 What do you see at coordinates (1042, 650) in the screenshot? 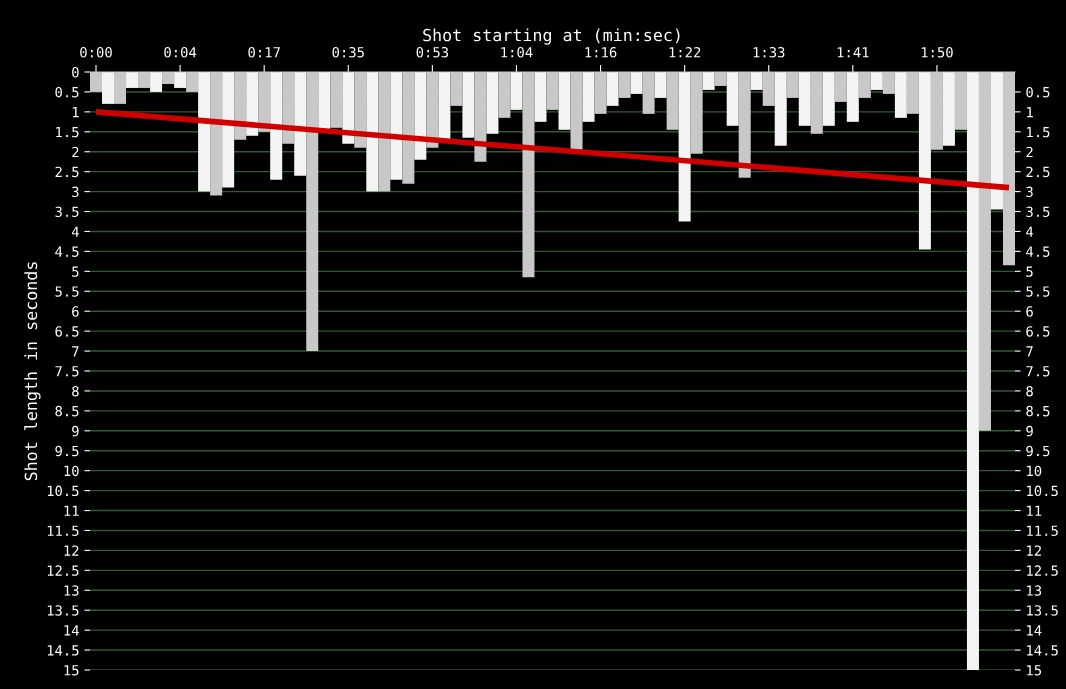
I see `y2-tick-label: 14.5` at bounding box center [1042, 650].